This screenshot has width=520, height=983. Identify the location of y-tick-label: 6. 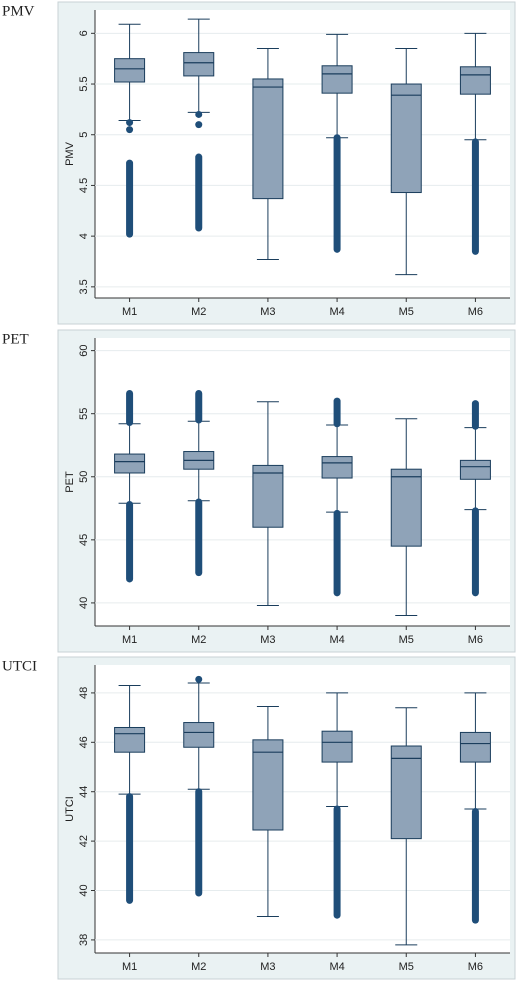
(84, 33).